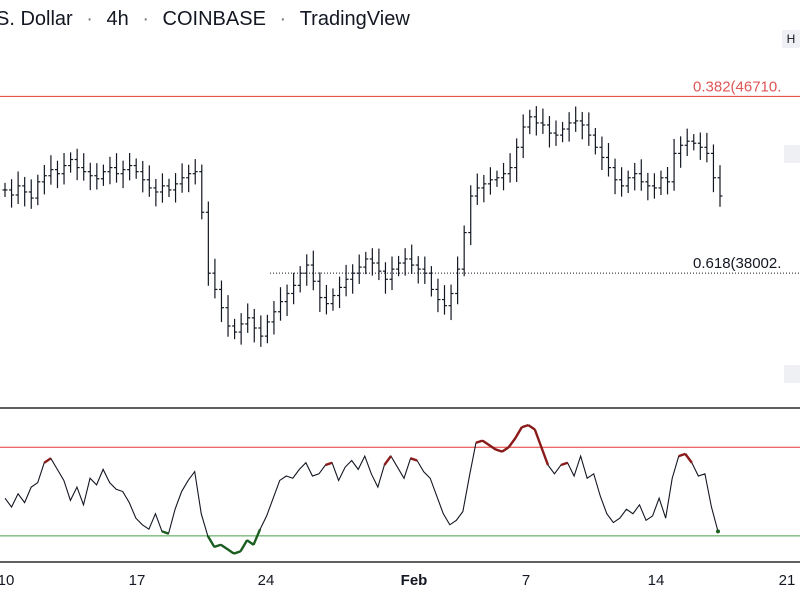  What do you see at coordinates (7, 580) in the screenshot?
I see `x-tick-label: 10` at bounding box center [7, 580].